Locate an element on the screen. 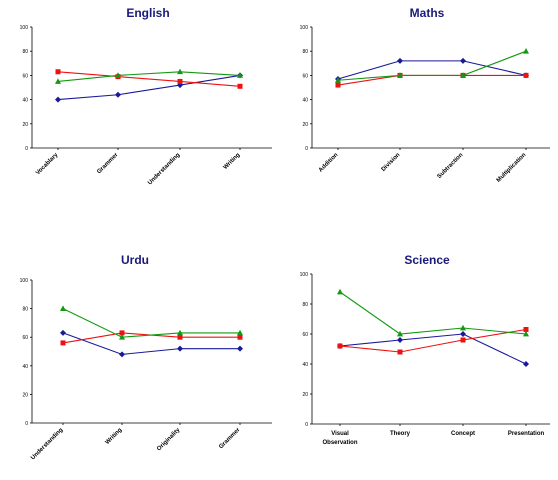 The width and height of the screenshot is (558, 480). english-y-tick-label: 100 is located at coordinates (24, 28).